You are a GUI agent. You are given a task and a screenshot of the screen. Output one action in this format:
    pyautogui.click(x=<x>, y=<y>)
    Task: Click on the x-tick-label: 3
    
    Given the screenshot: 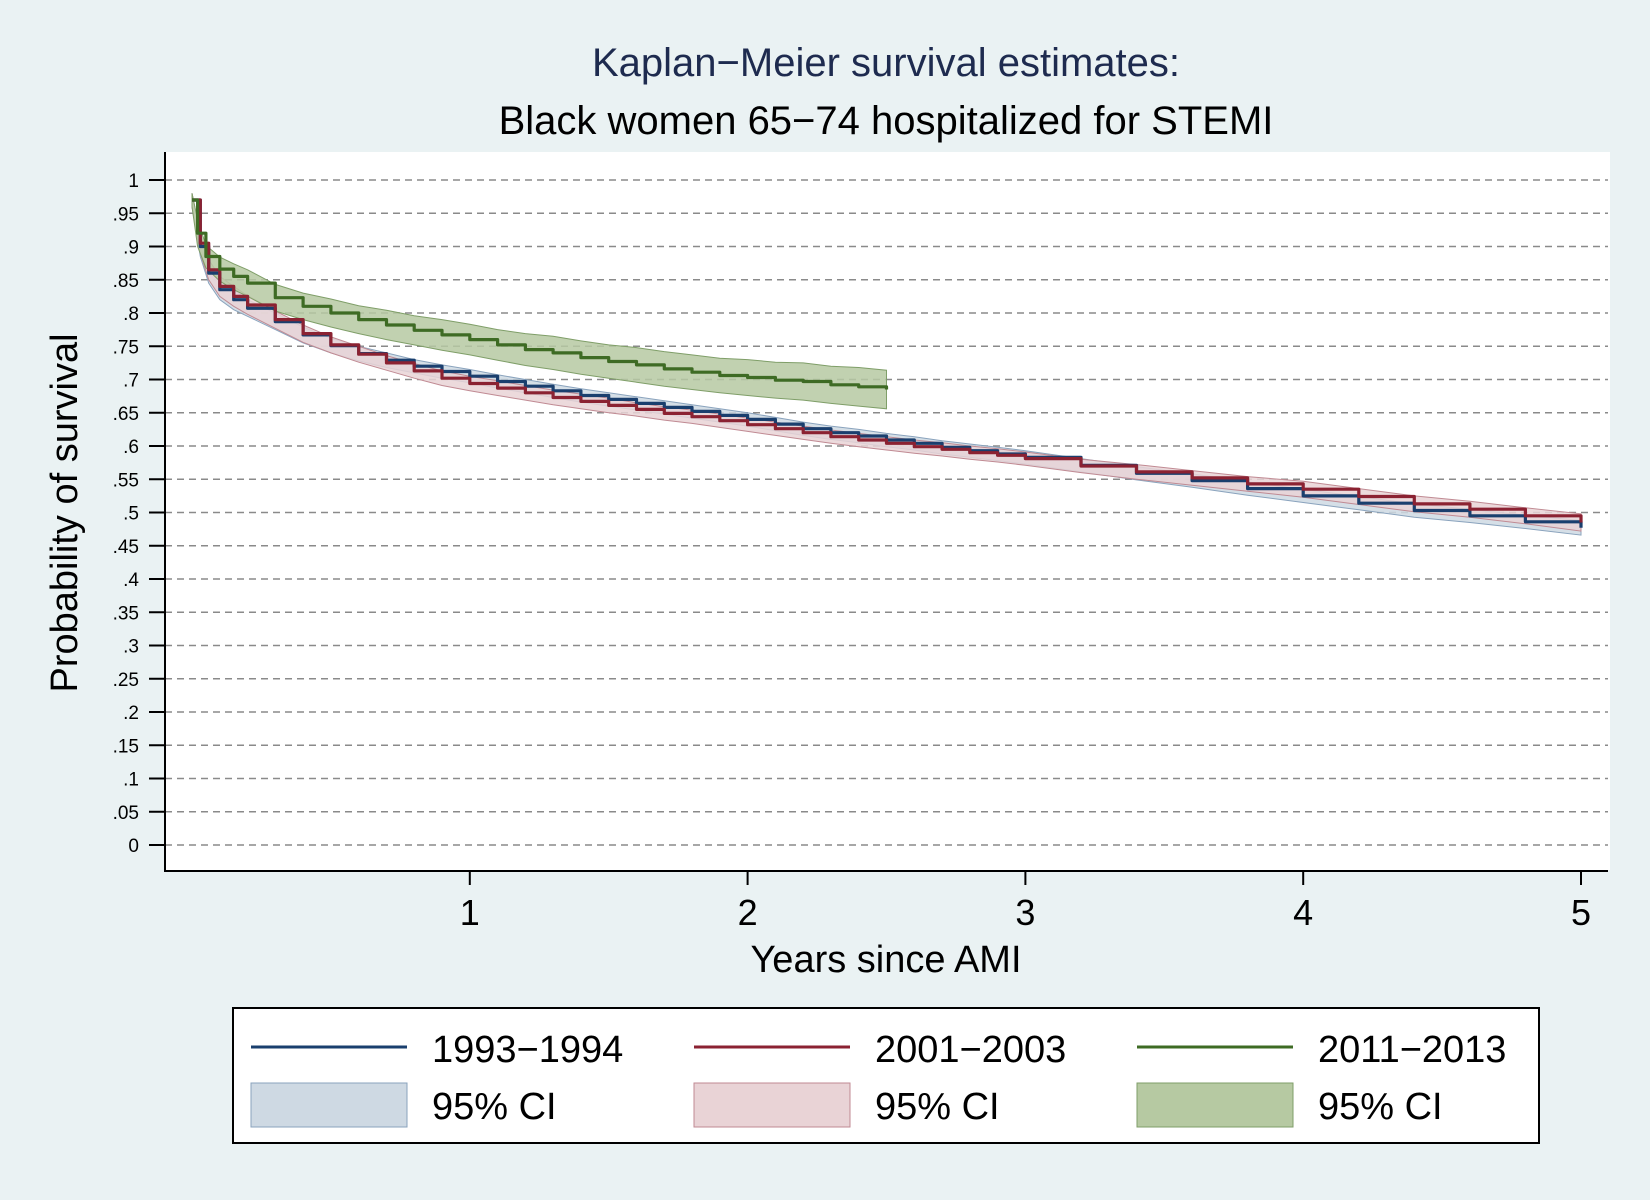 What is the action you would take?
    pyautogui.click(x=1025, y=912)
    